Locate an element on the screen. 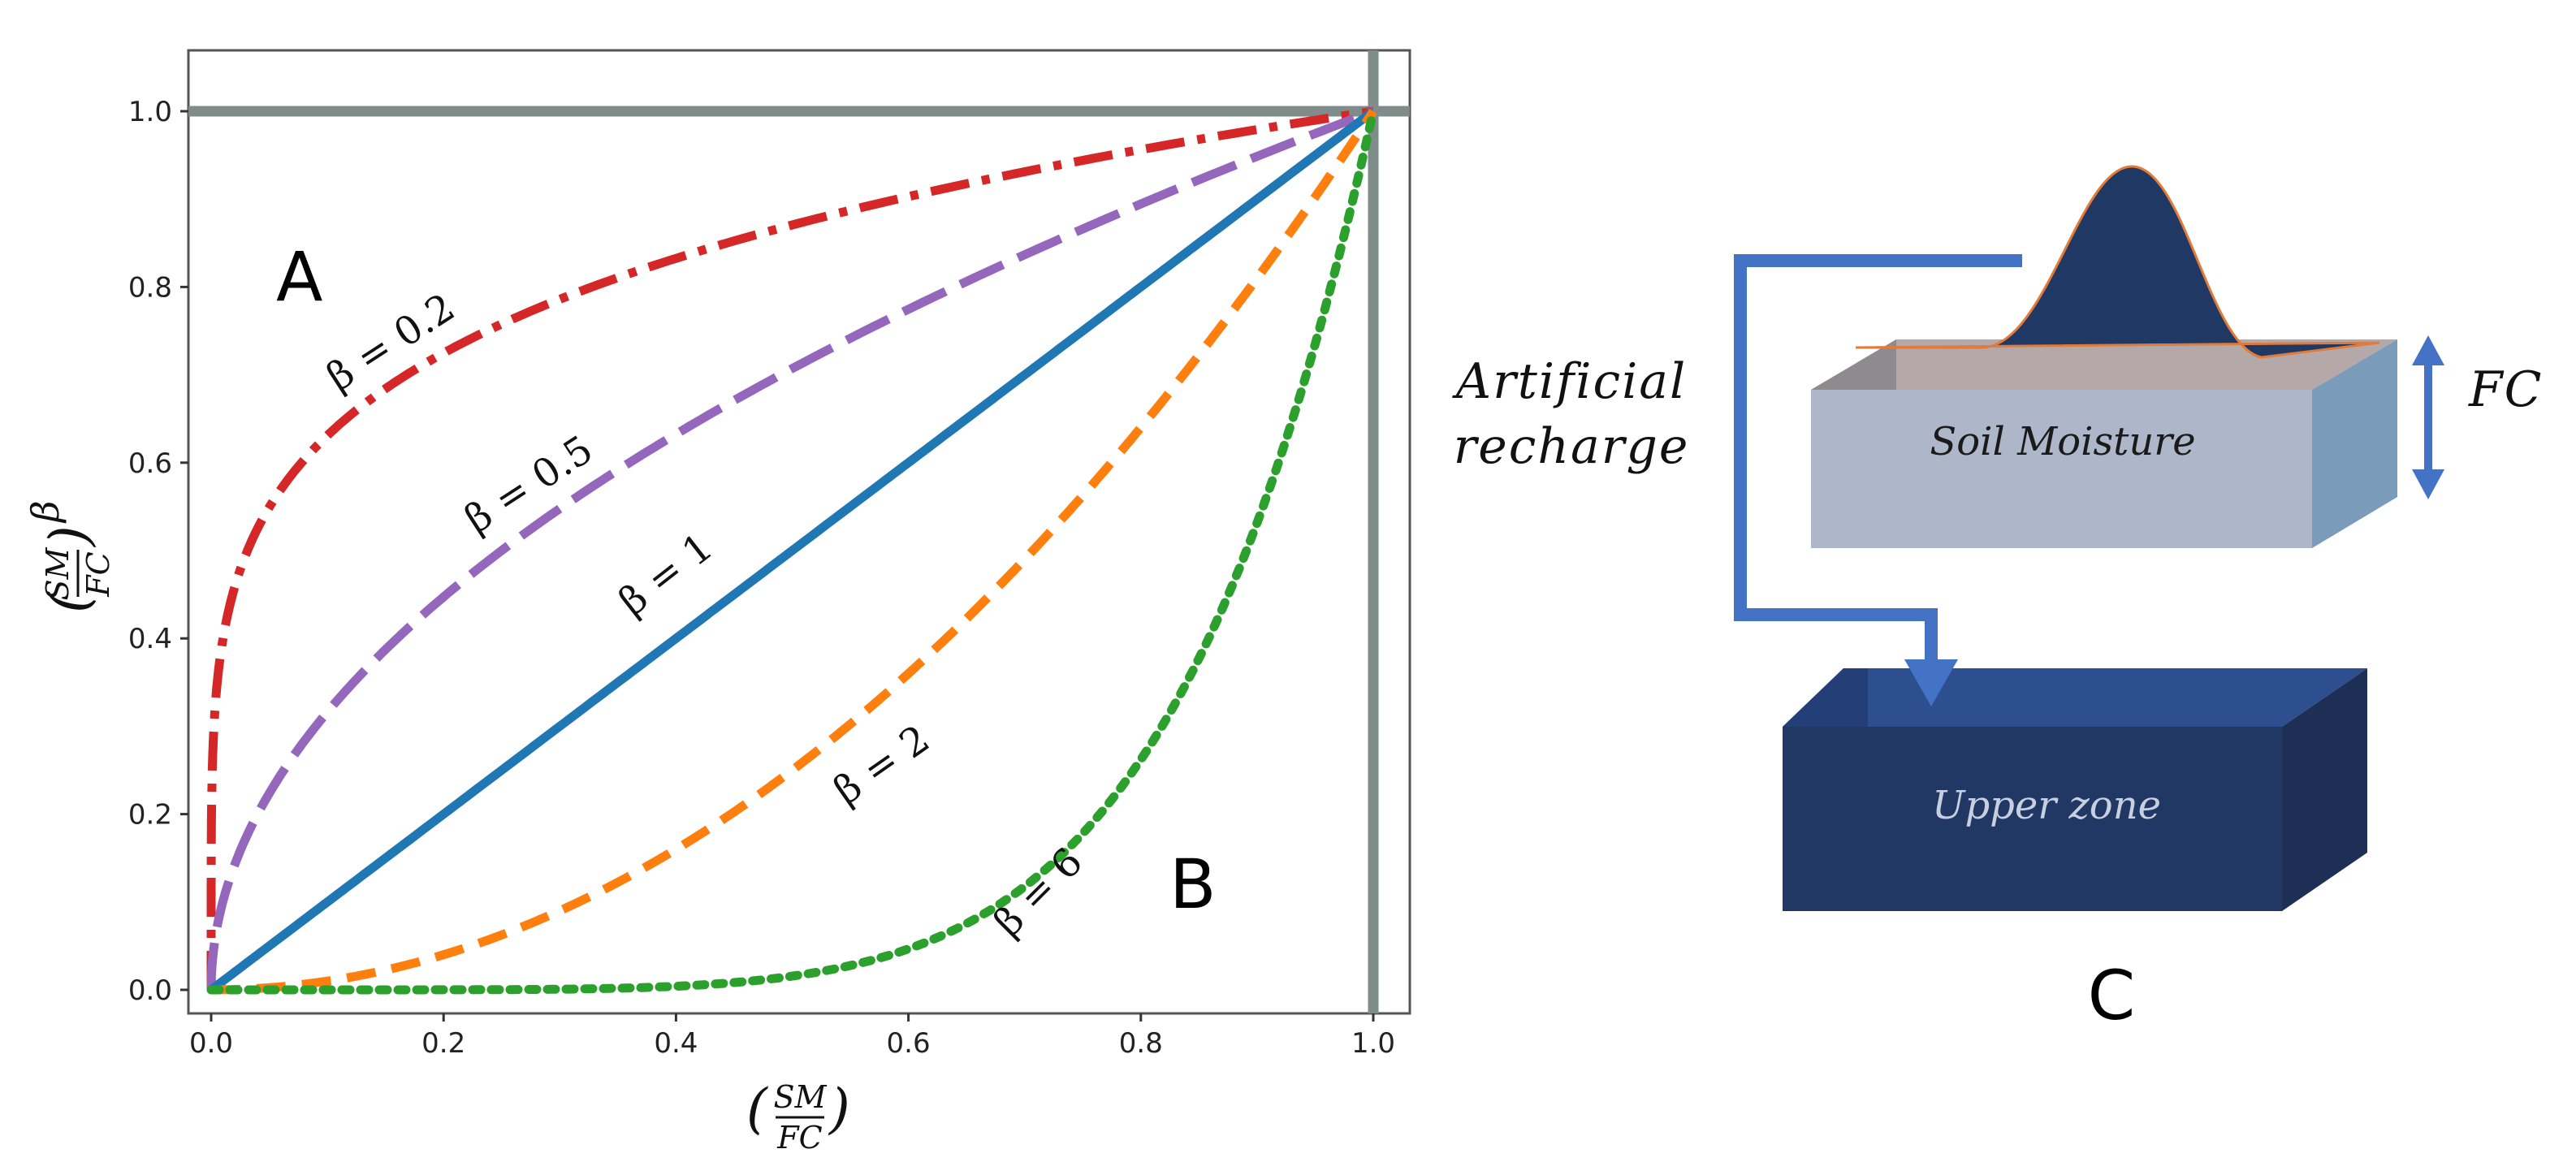 The height and width of the screenshot is (1162, 2576). panel-label-c: C is located at coordinates (2112, 995).